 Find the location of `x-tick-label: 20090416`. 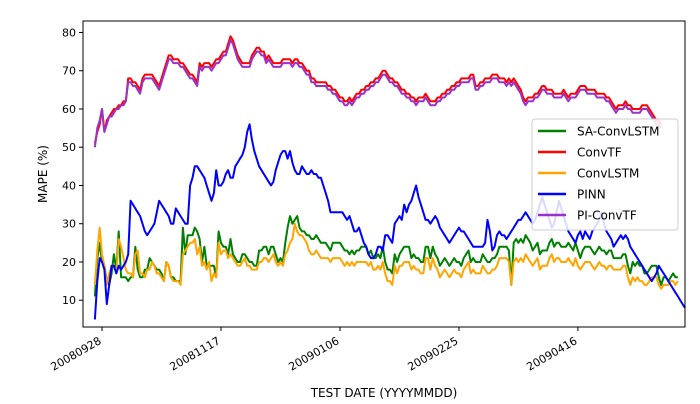

x-tick-label: 20090416 is located at coordinates (551, 353).